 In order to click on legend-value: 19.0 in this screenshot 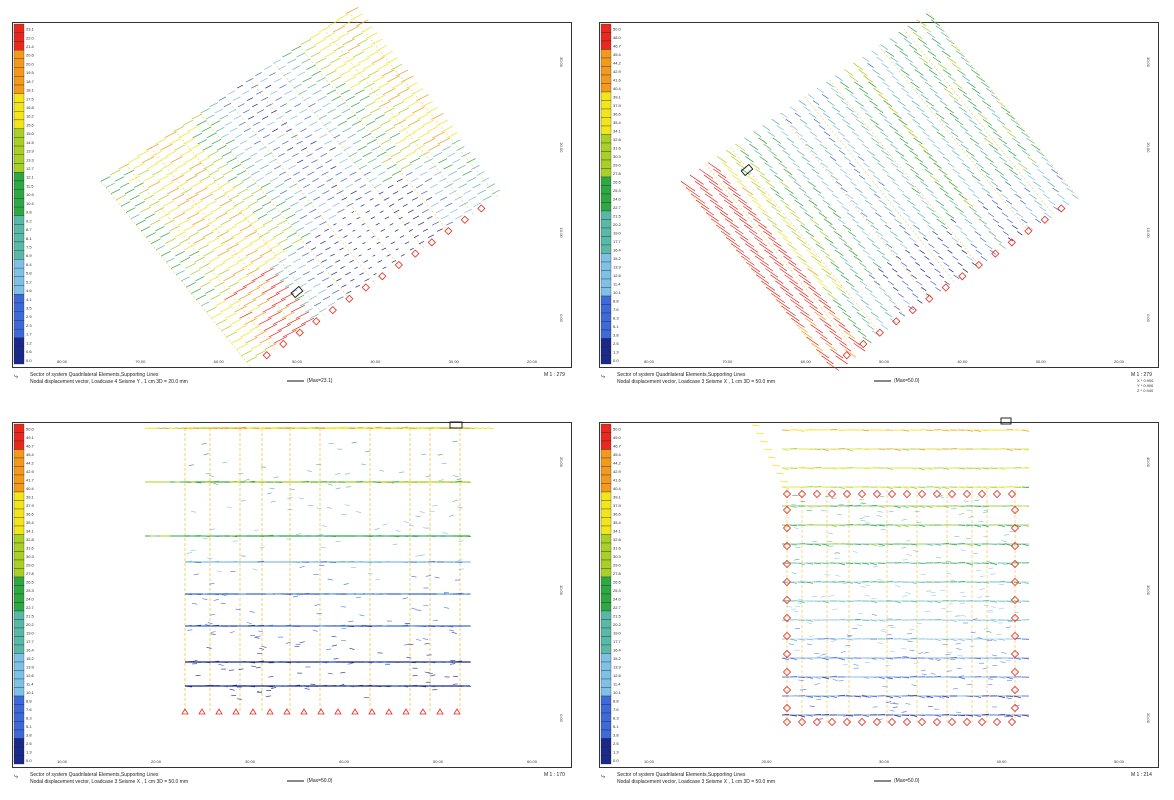, I will do `click(617, 232)`.